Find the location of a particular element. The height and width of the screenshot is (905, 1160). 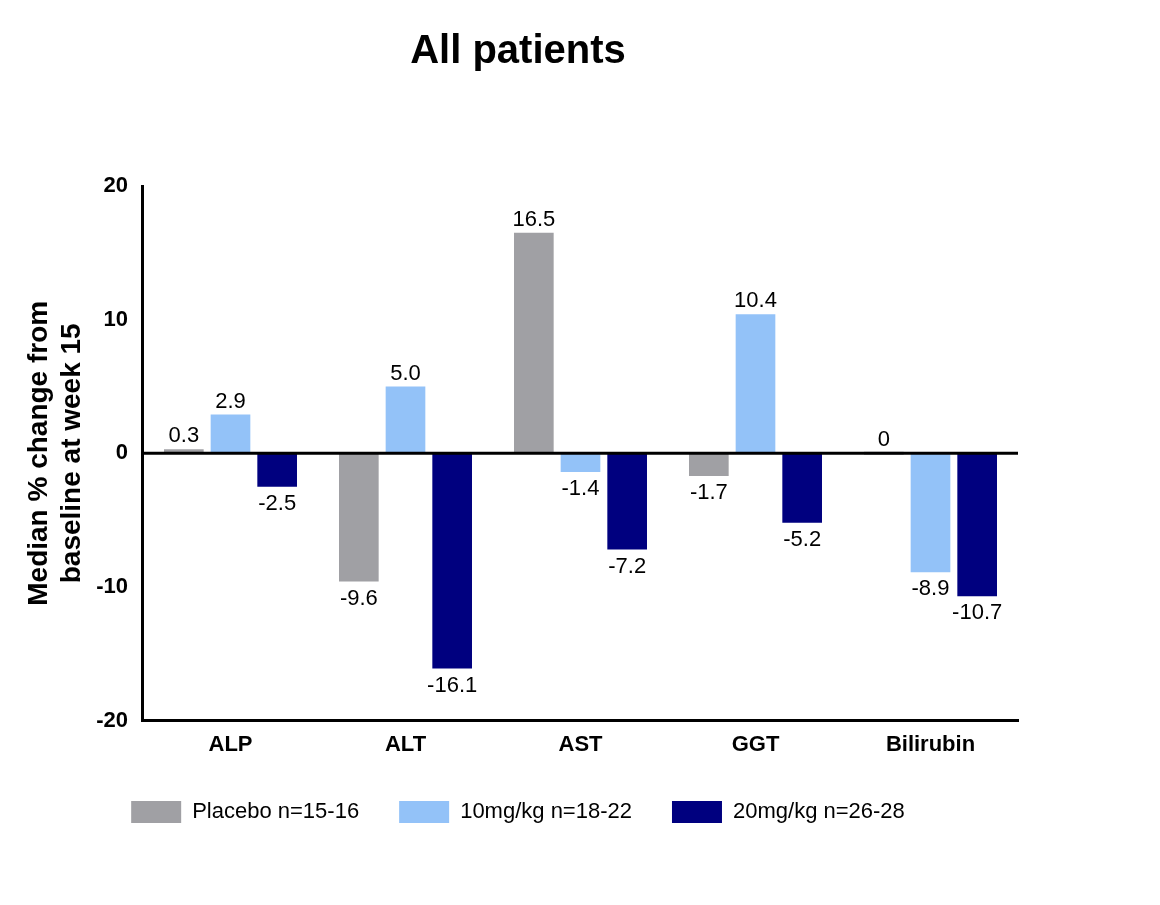

x-tick-label: GGT is located at coordinates (755, 743).